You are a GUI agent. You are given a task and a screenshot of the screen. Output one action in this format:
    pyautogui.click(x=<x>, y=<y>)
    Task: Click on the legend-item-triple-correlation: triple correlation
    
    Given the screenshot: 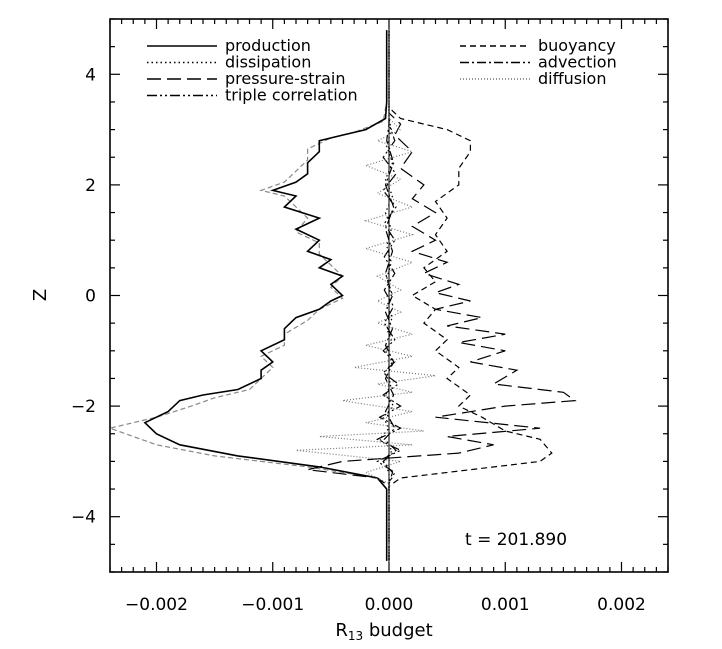 What is the action you would take?
    pyautogui.click(x=252, y=95)
    